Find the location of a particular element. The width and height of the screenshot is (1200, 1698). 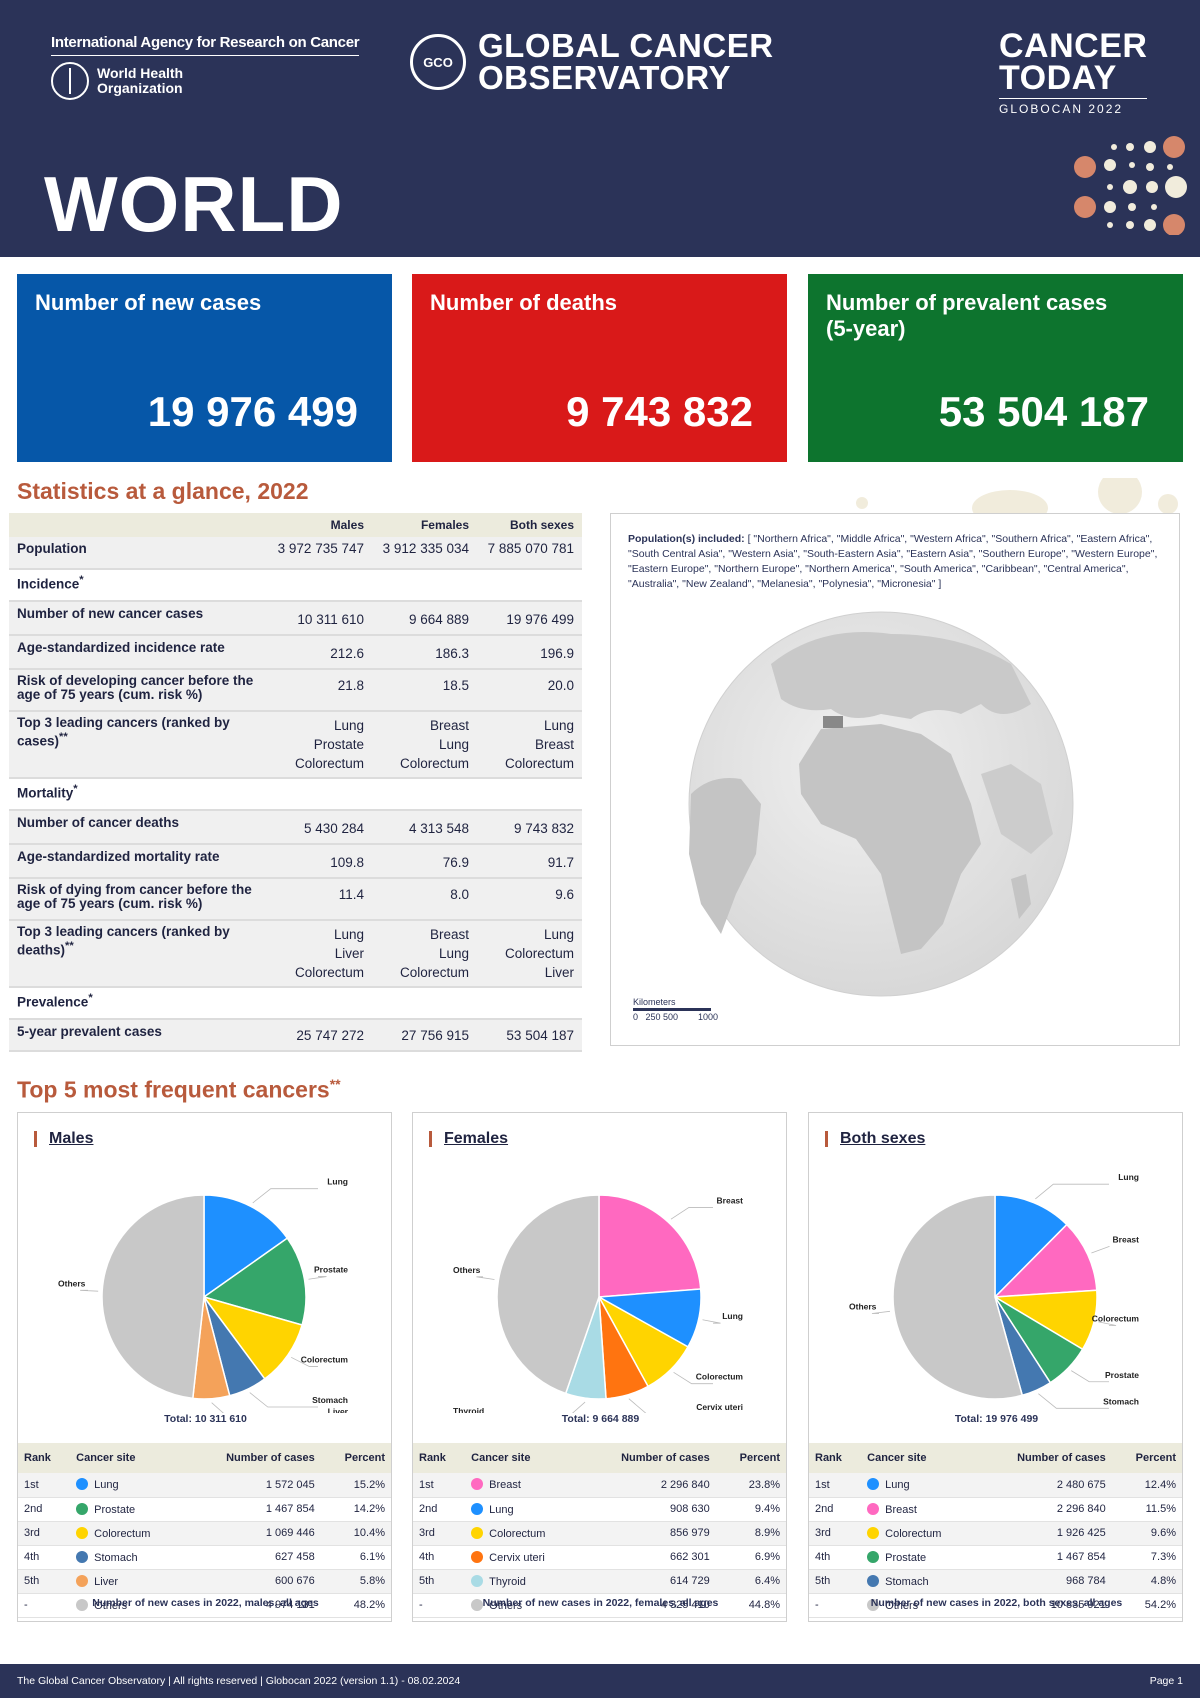

cell-percent: 9.4% is located at coordinates (750, 1509).